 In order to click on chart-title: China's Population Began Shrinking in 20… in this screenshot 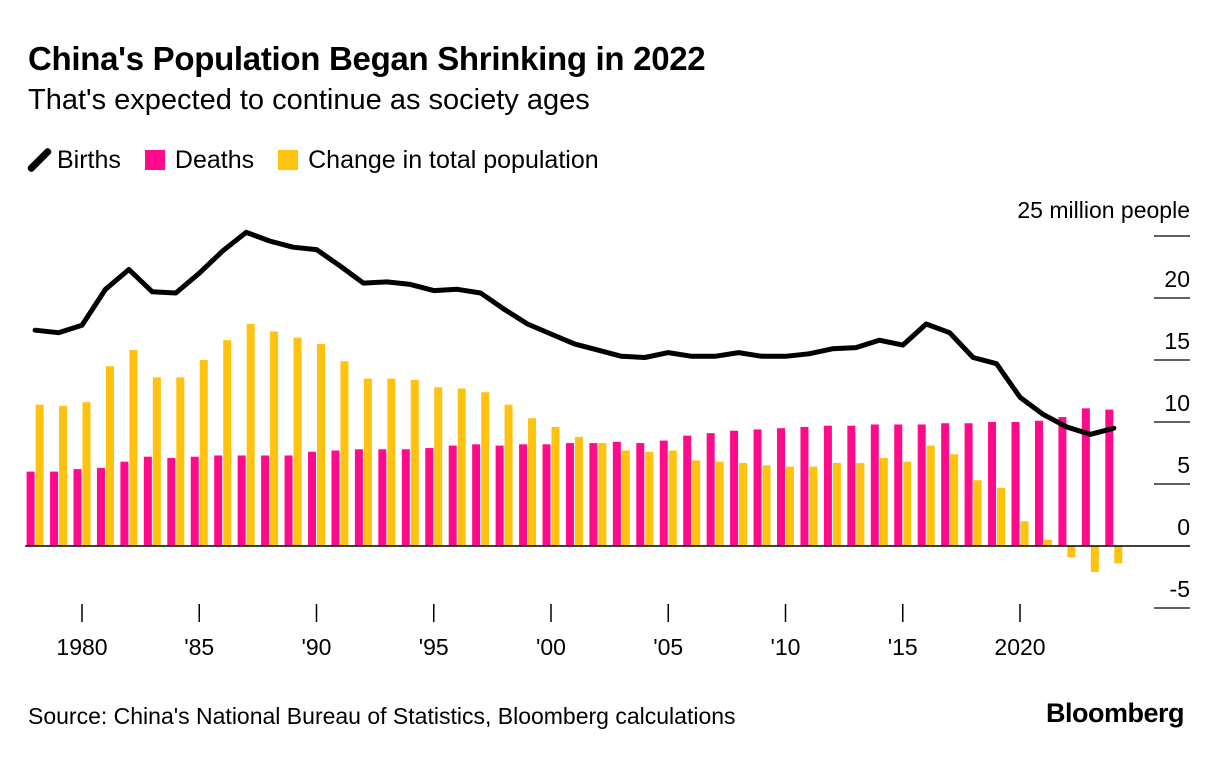, I will do `click(367, 58)`.